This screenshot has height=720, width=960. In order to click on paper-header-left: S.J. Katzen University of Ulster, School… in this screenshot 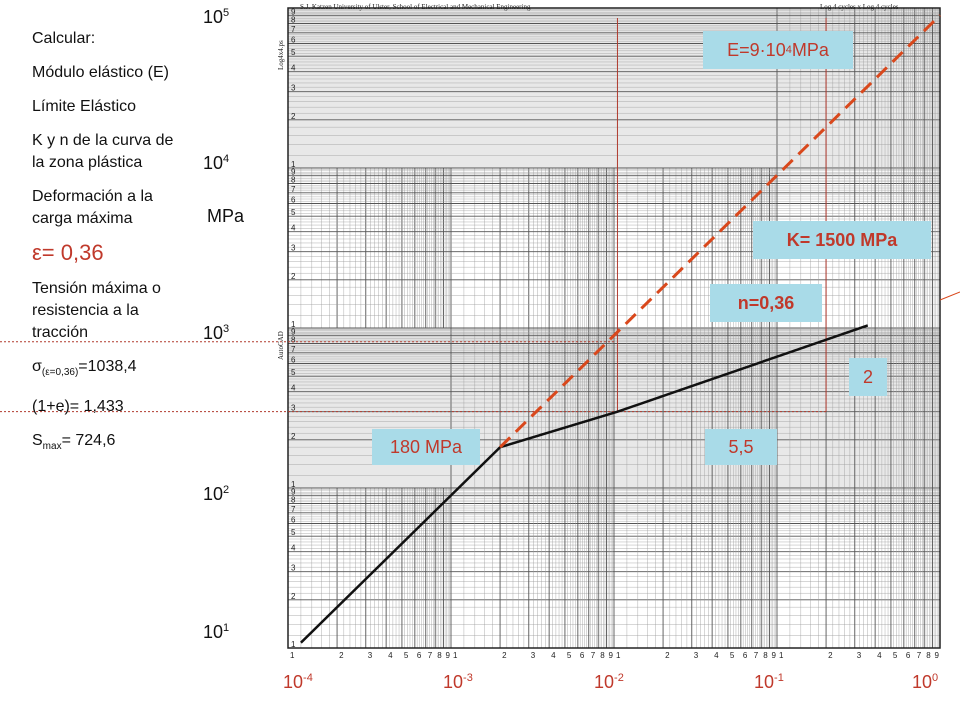, I will do `click(415, 7)`.